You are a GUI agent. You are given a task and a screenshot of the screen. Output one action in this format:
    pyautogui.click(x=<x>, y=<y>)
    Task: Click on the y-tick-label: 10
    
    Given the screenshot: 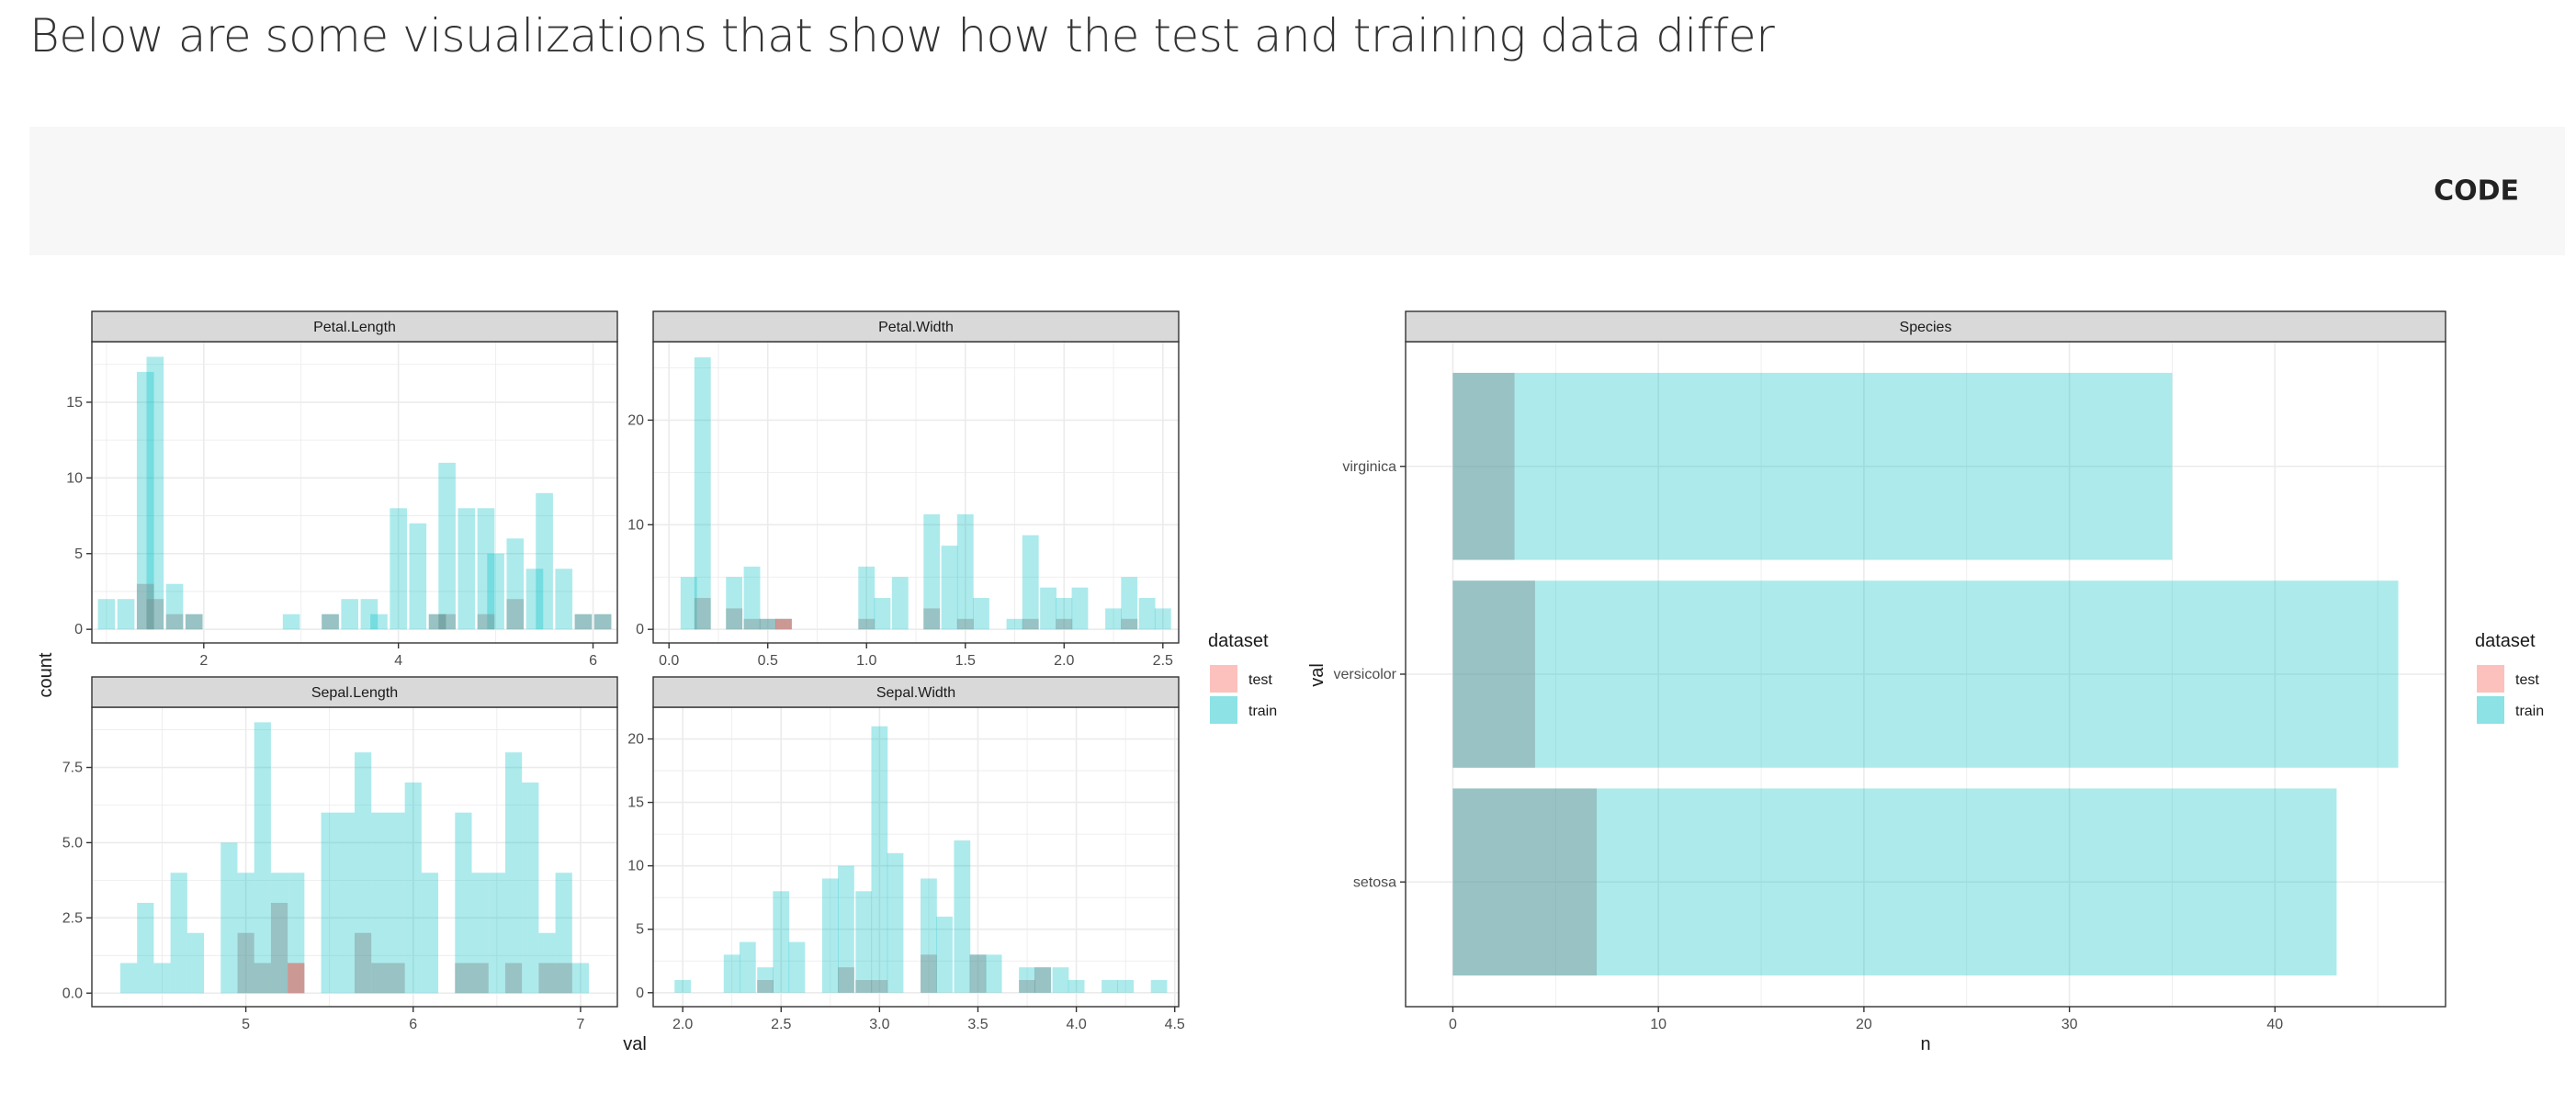 What is the action you would take?
    pyautogui.click(x=635, y=525)
    